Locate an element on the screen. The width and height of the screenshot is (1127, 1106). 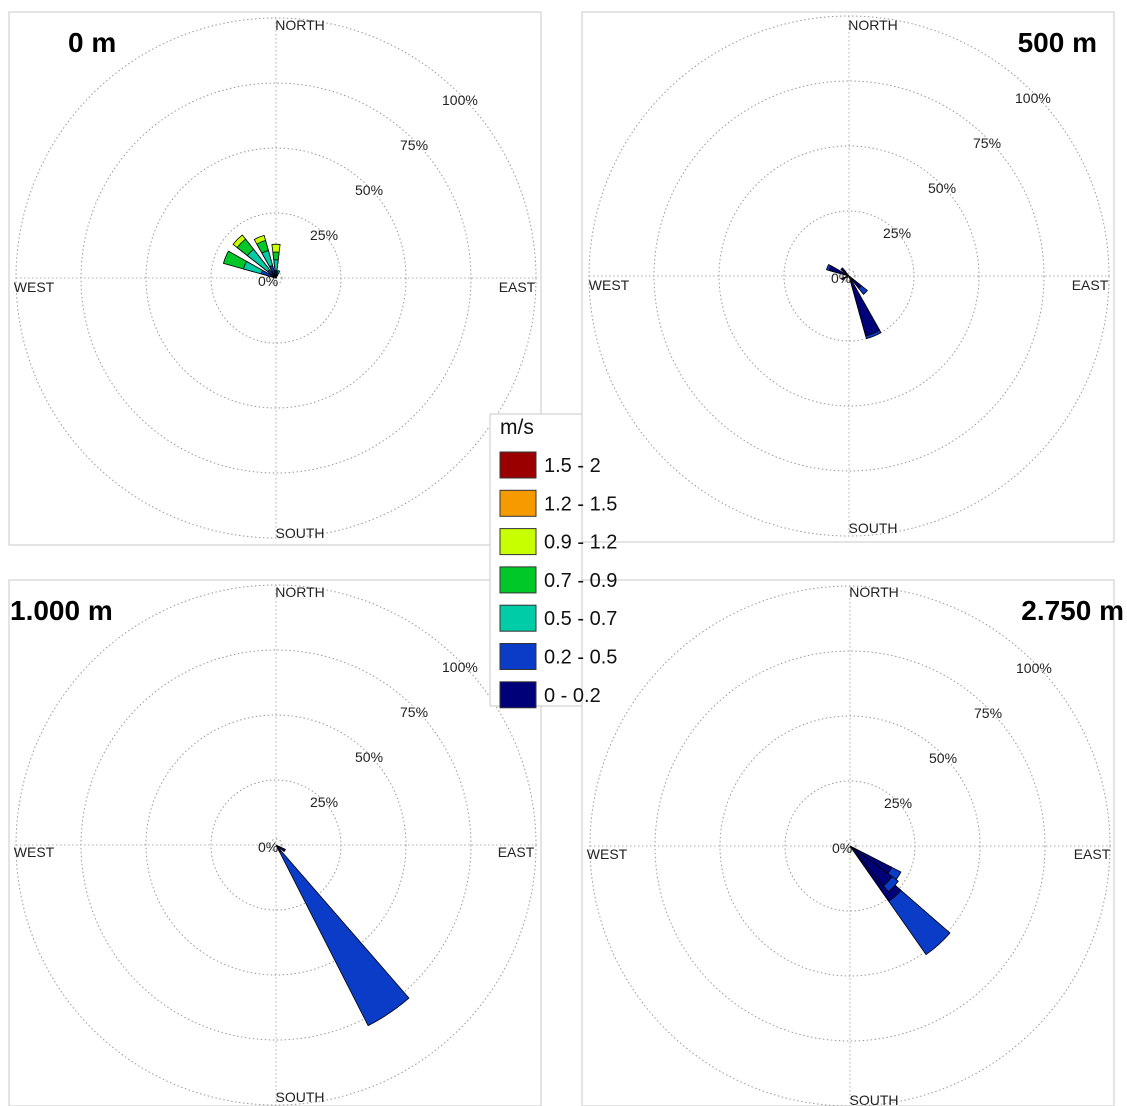
panel-title: 500 m is located at coordinates (1057, 42).